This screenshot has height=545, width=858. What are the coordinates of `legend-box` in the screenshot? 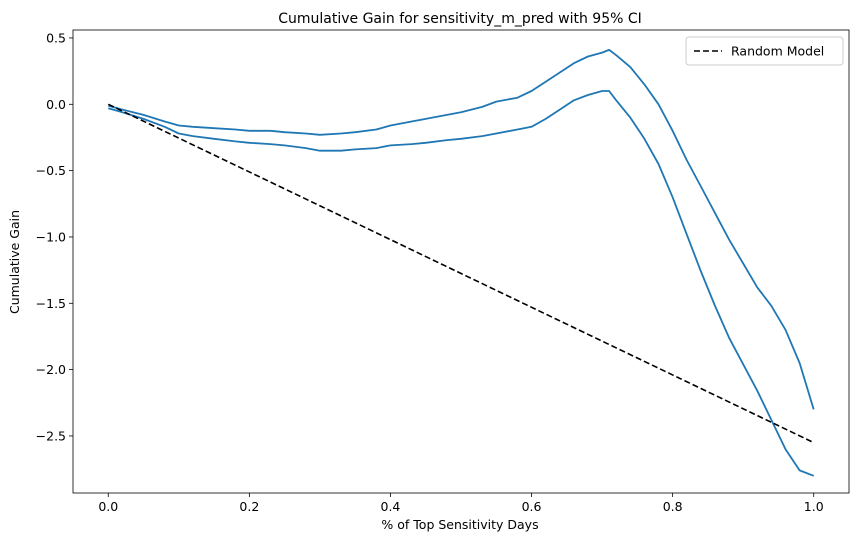 It's located at (764, 51).